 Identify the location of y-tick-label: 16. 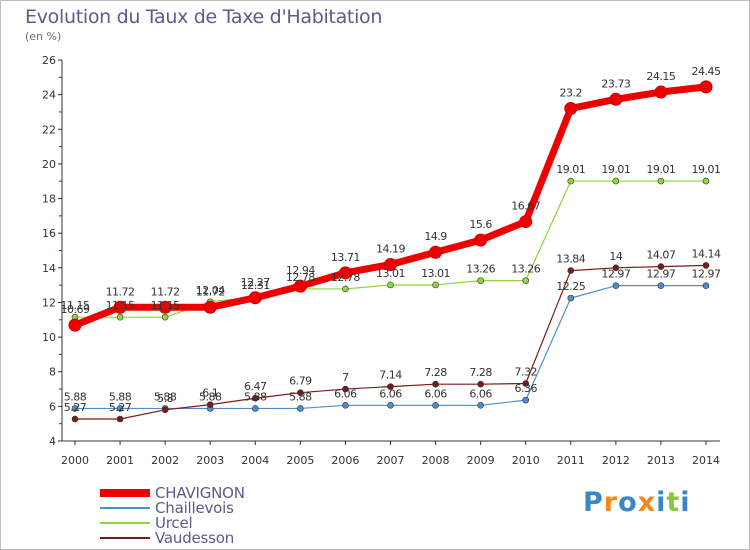
(49, 233).